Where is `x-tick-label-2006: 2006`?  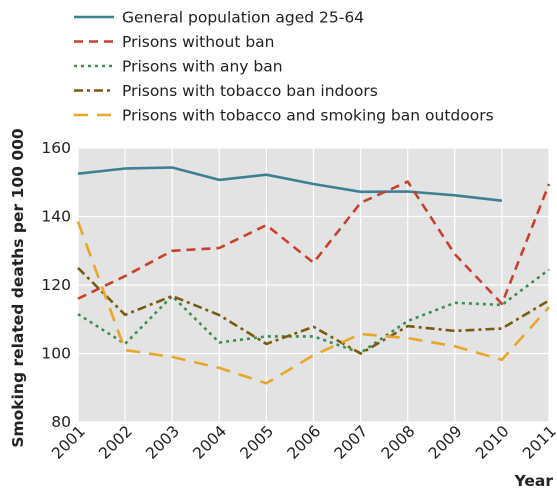
x-tick-label-2006: 2006 is located at coordinates (304, 442).